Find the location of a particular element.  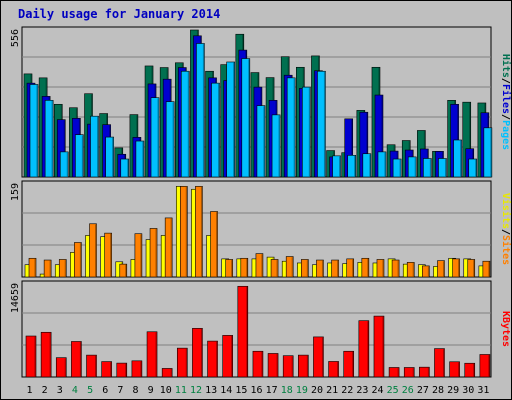

x-tick-label: 30 is located at coordinates (468, 390).